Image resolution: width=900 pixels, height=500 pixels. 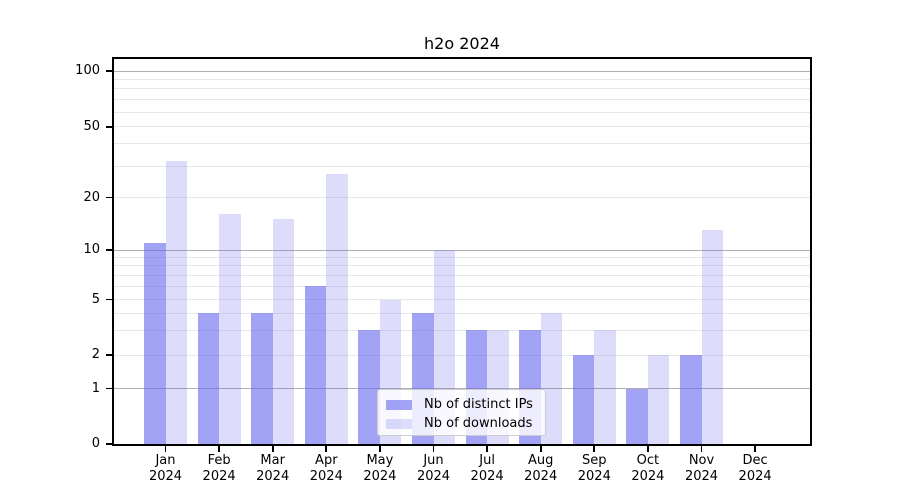 I want to click on bar-downloads-oct, so click(x=658, y=399).